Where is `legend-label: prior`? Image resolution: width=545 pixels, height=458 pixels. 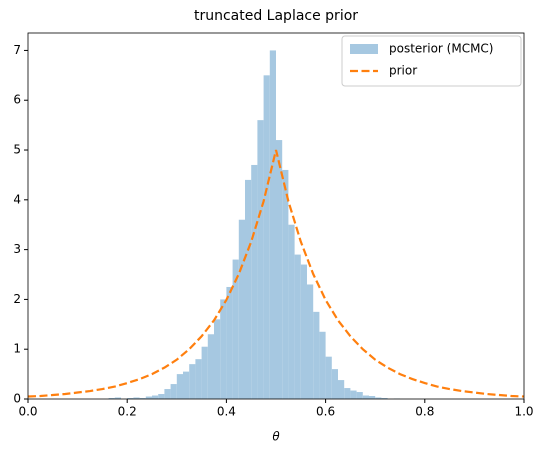
legend-label: prior is located at coordinates (403, 71).